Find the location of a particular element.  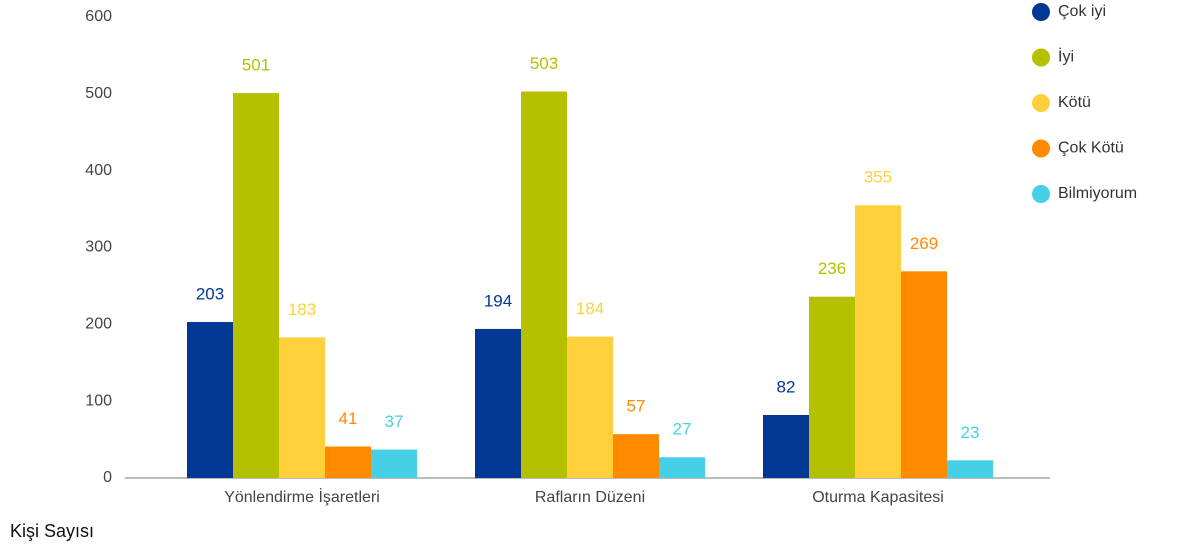

value-label: 203 is located at coordinates (210, 294).